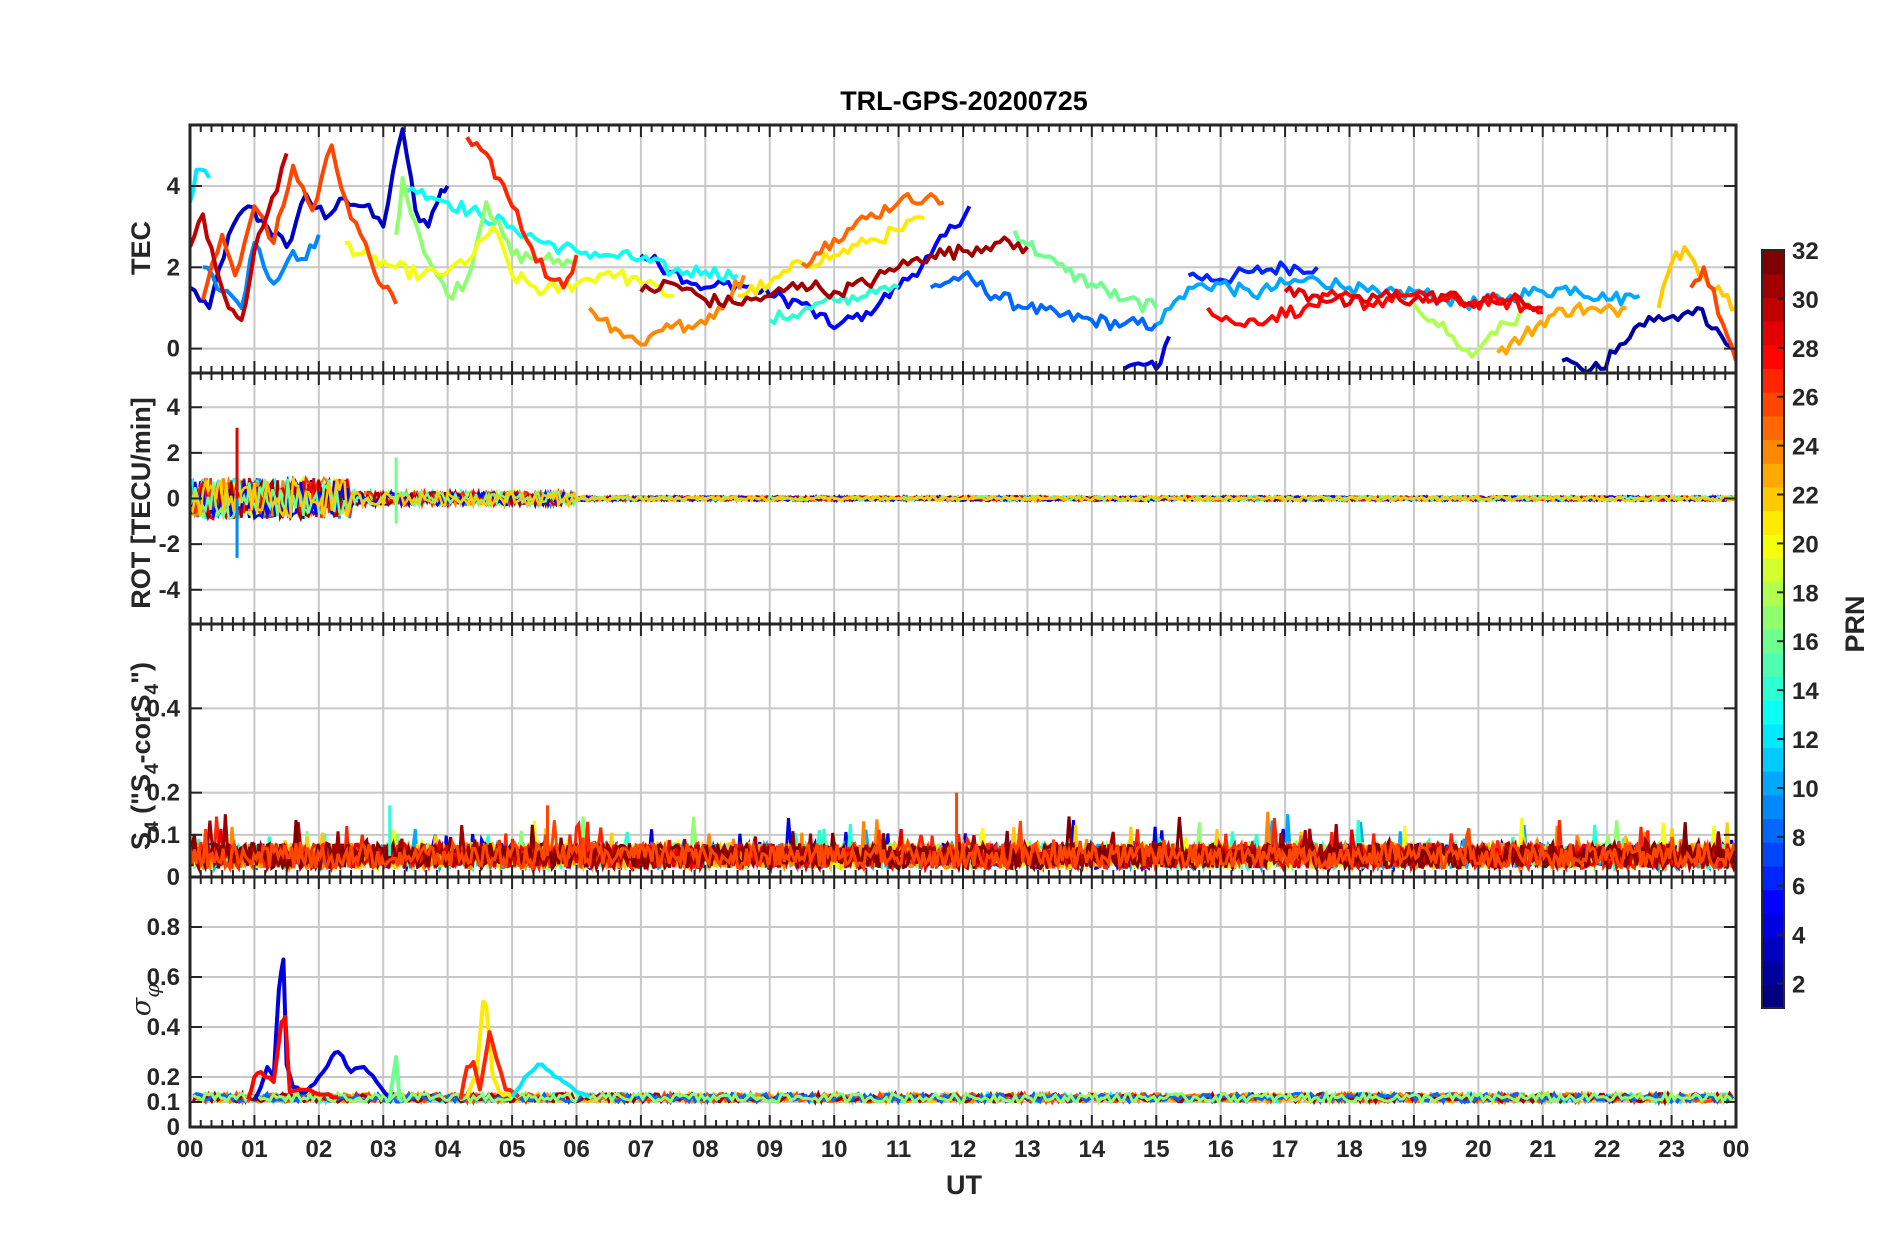  I want to click on x-tick-label: 15, so click(1156, 1149).